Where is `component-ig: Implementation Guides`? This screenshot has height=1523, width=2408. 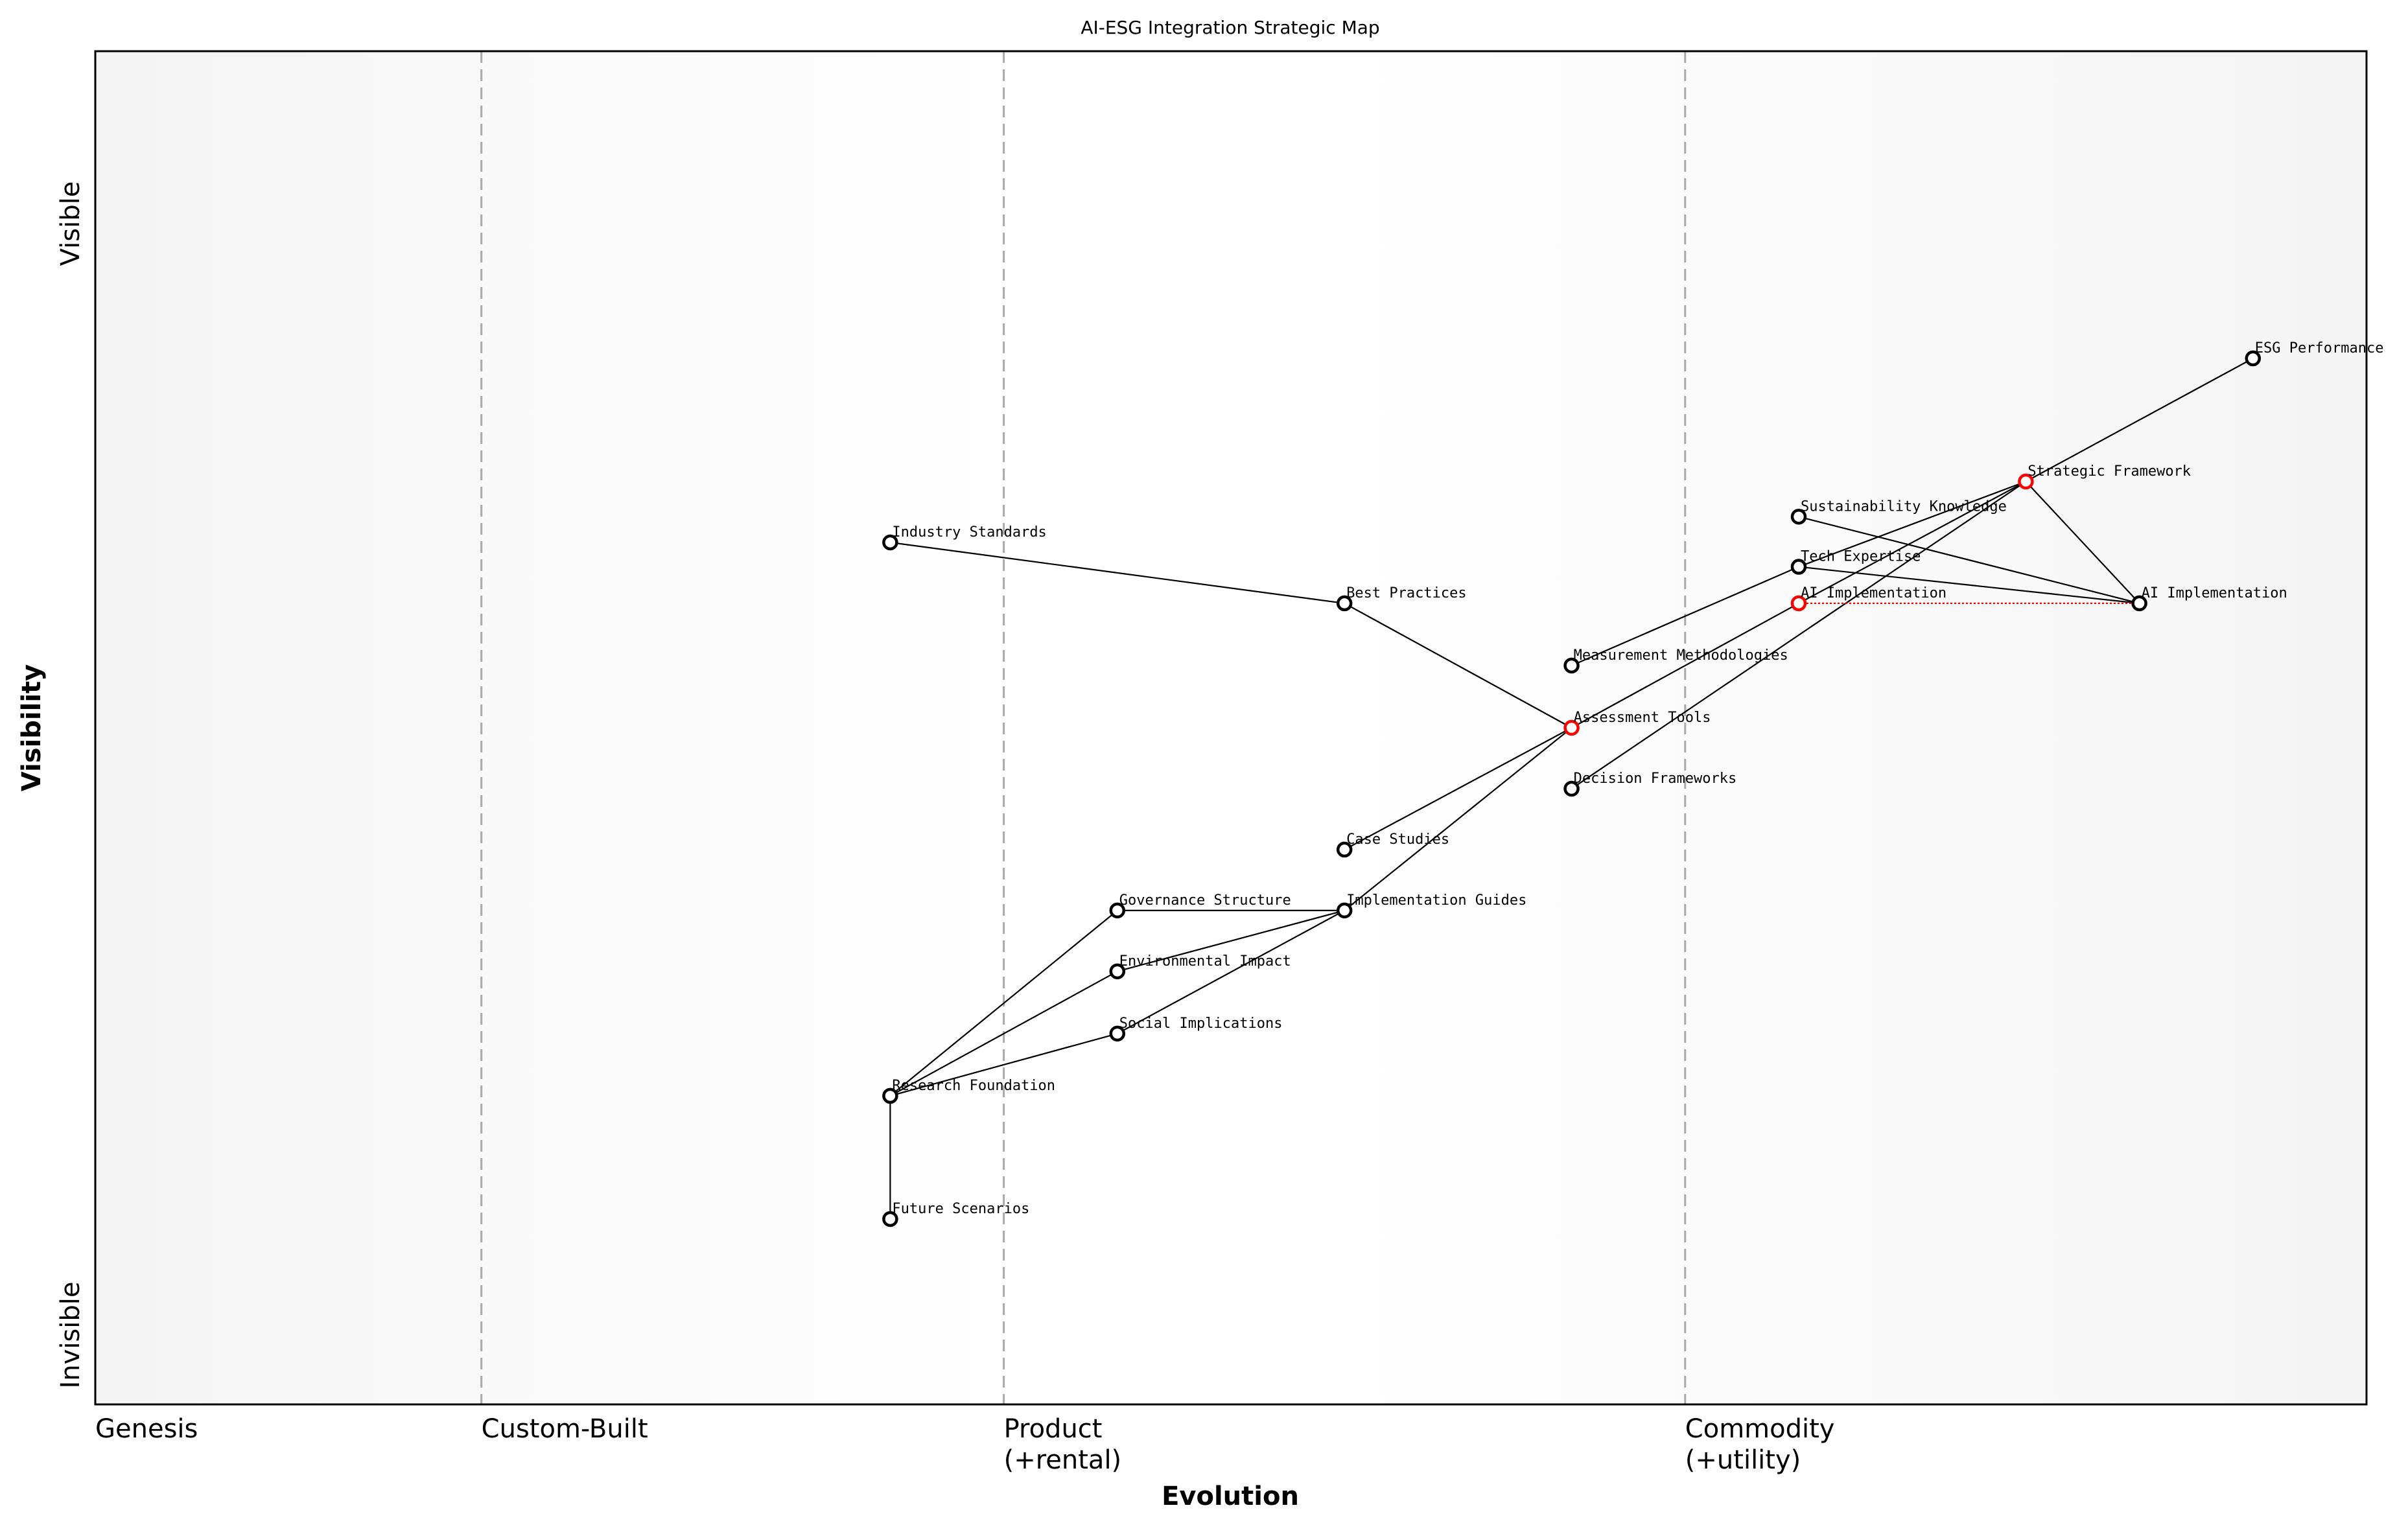 component-ig: Implementation Guides is located at coordinates (1431, 905).